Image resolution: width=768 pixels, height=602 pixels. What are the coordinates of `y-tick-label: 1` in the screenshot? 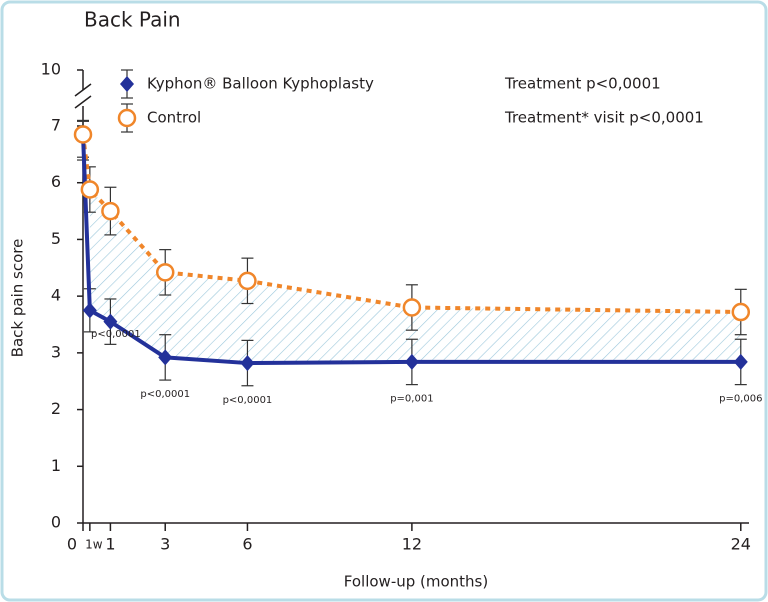 It's located at (56, 465).